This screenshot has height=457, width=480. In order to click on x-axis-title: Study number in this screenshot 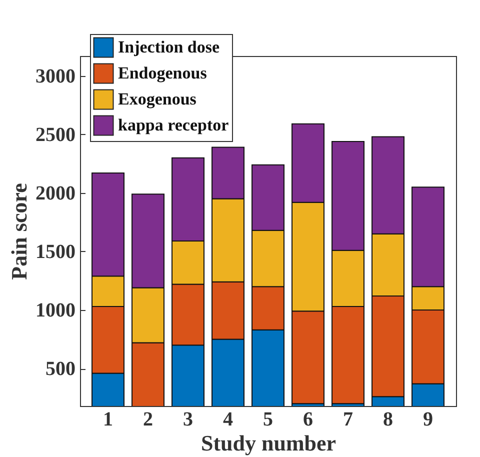, I will do `click(268, 443)`.